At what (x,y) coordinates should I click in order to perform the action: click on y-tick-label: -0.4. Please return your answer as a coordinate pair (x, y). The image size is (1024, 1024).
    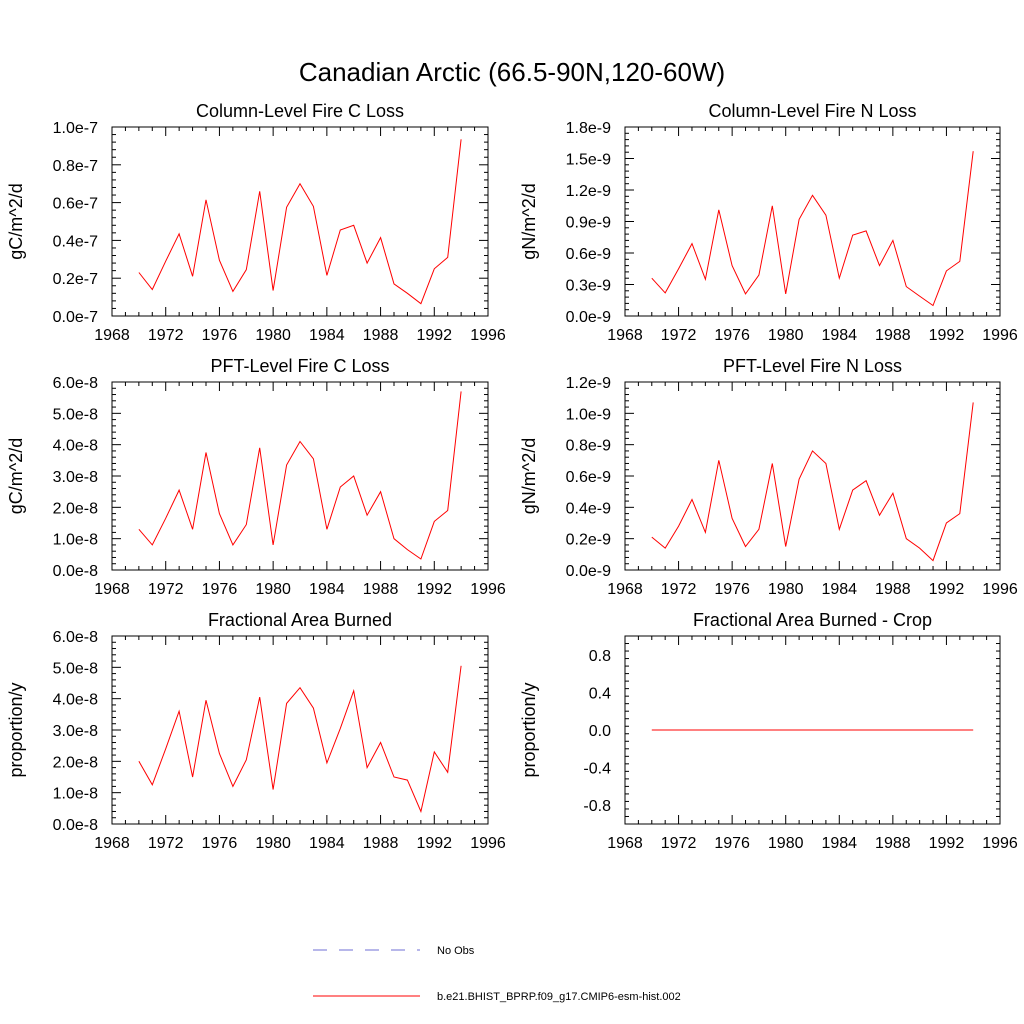
    Looking at the image, I should click on (597, 769).